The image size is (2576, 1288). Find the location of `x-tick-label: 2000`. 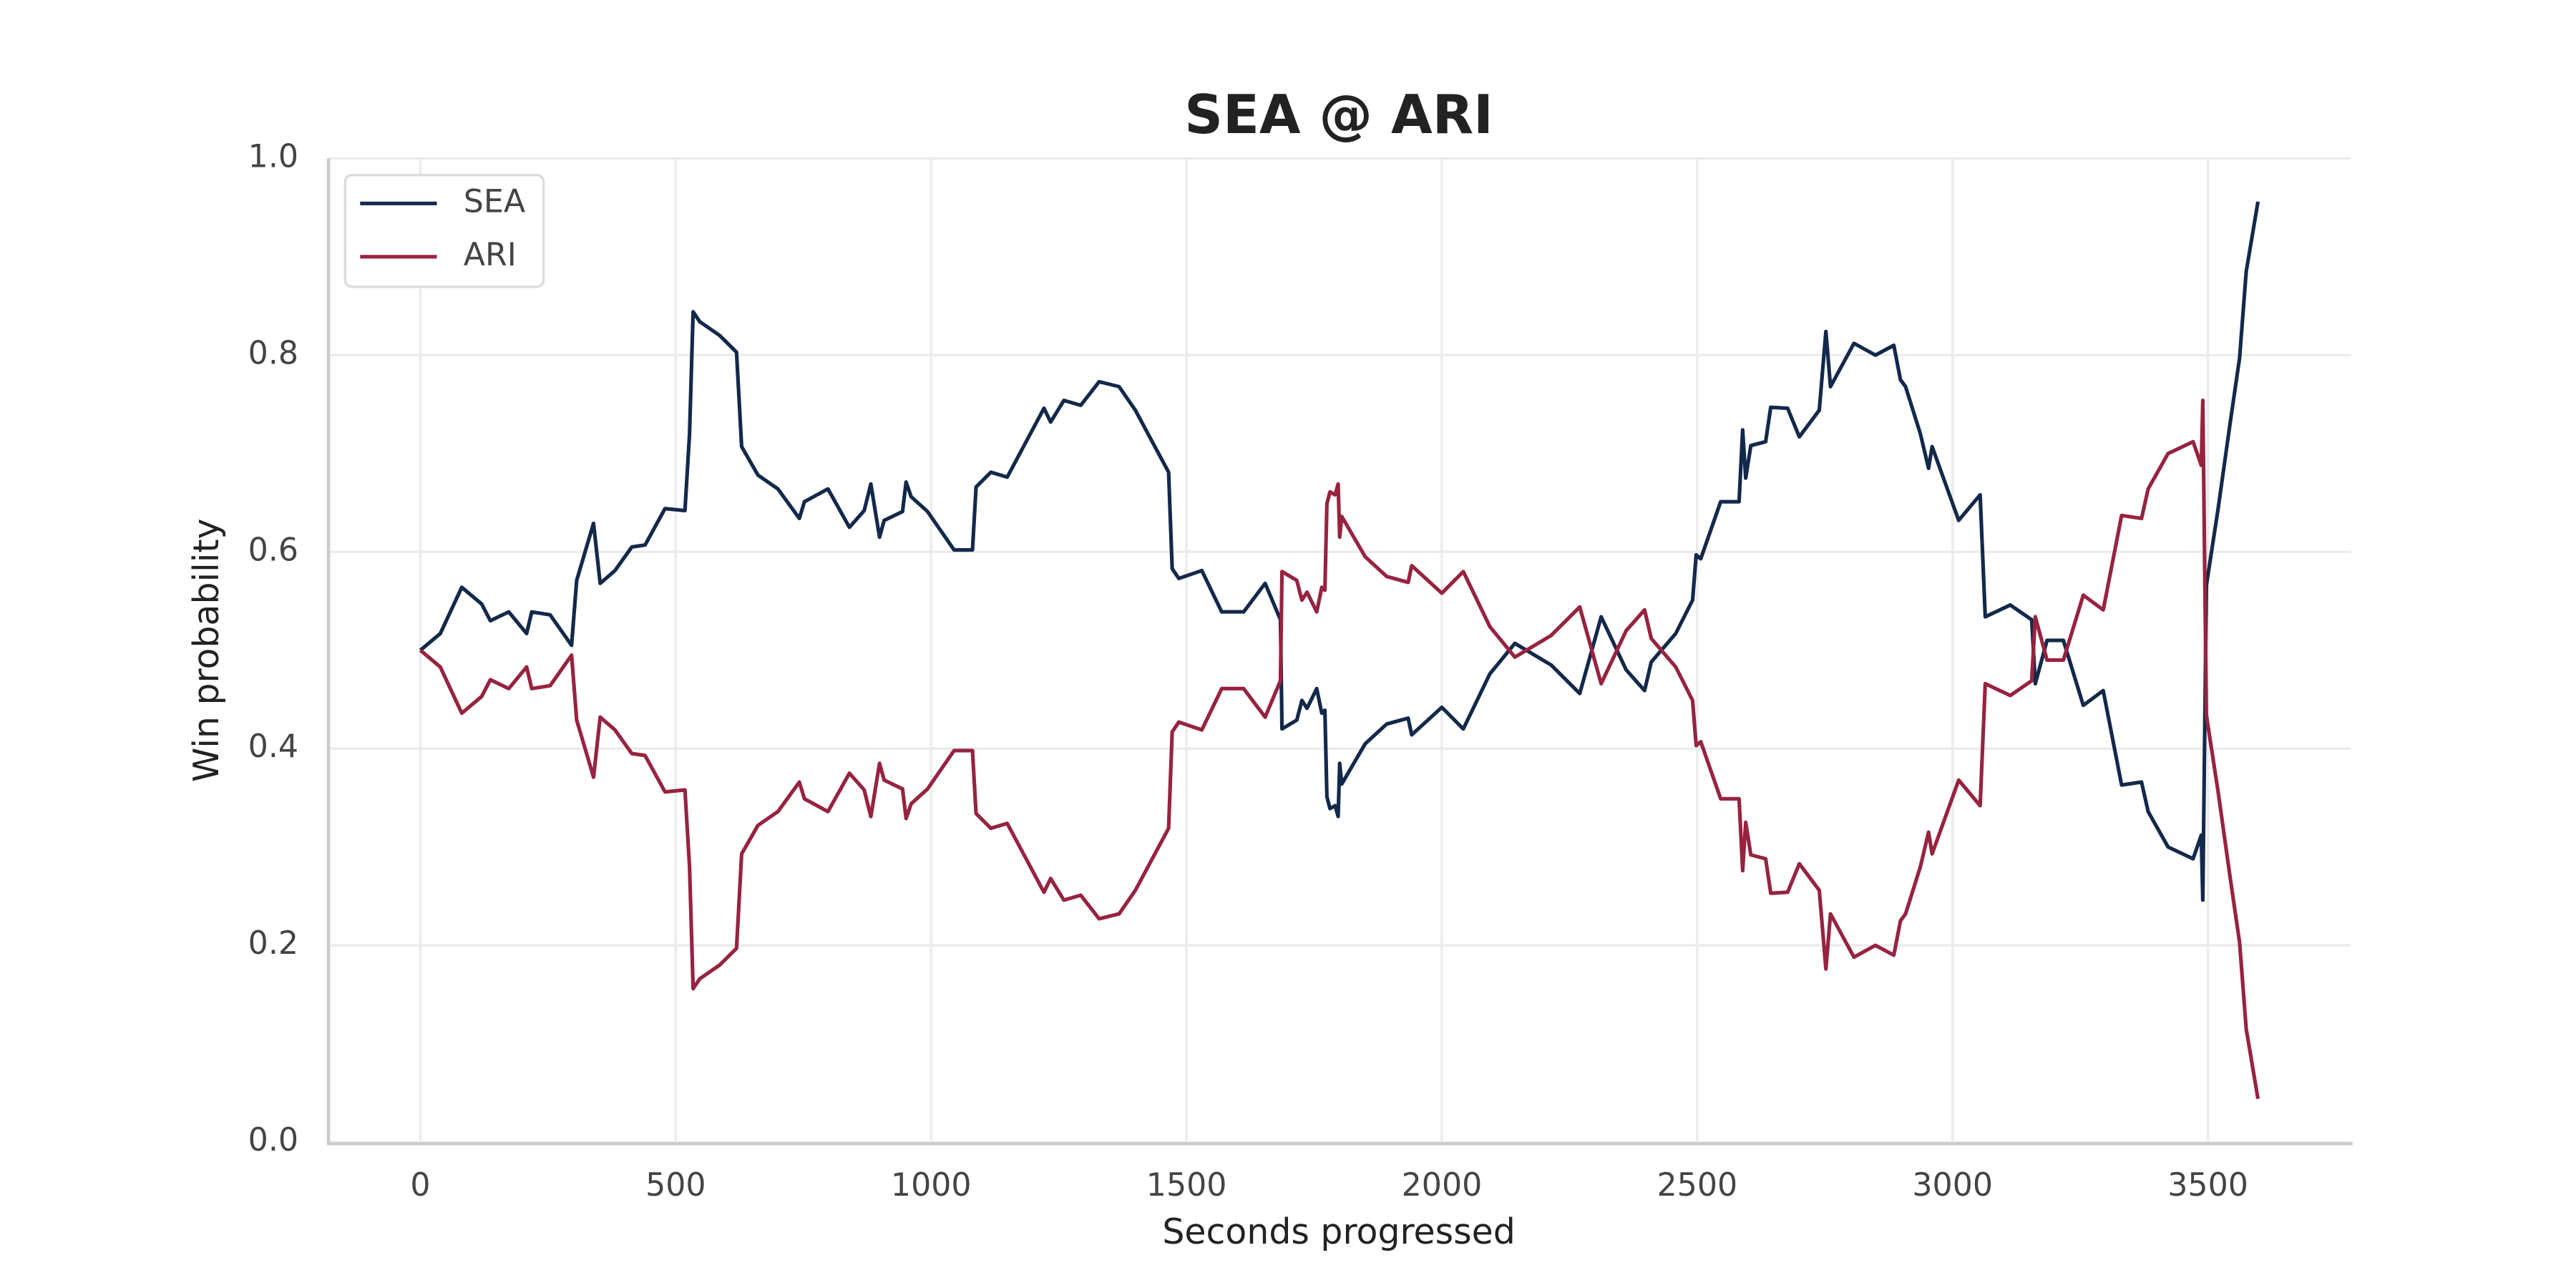

x-tick-label: 2000 is located at coordinates (1442, 1185).